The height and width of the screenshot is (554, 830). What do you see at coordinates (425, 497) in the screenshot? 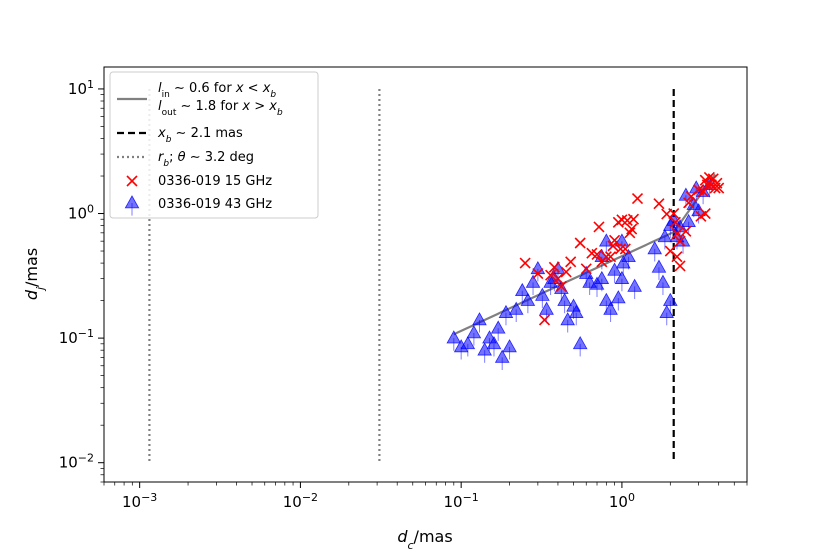
I see `x-axis-ticks: 10⁻³ 10⁻² 10⁻¹ 10⁰` at bounding box center [425, 497].